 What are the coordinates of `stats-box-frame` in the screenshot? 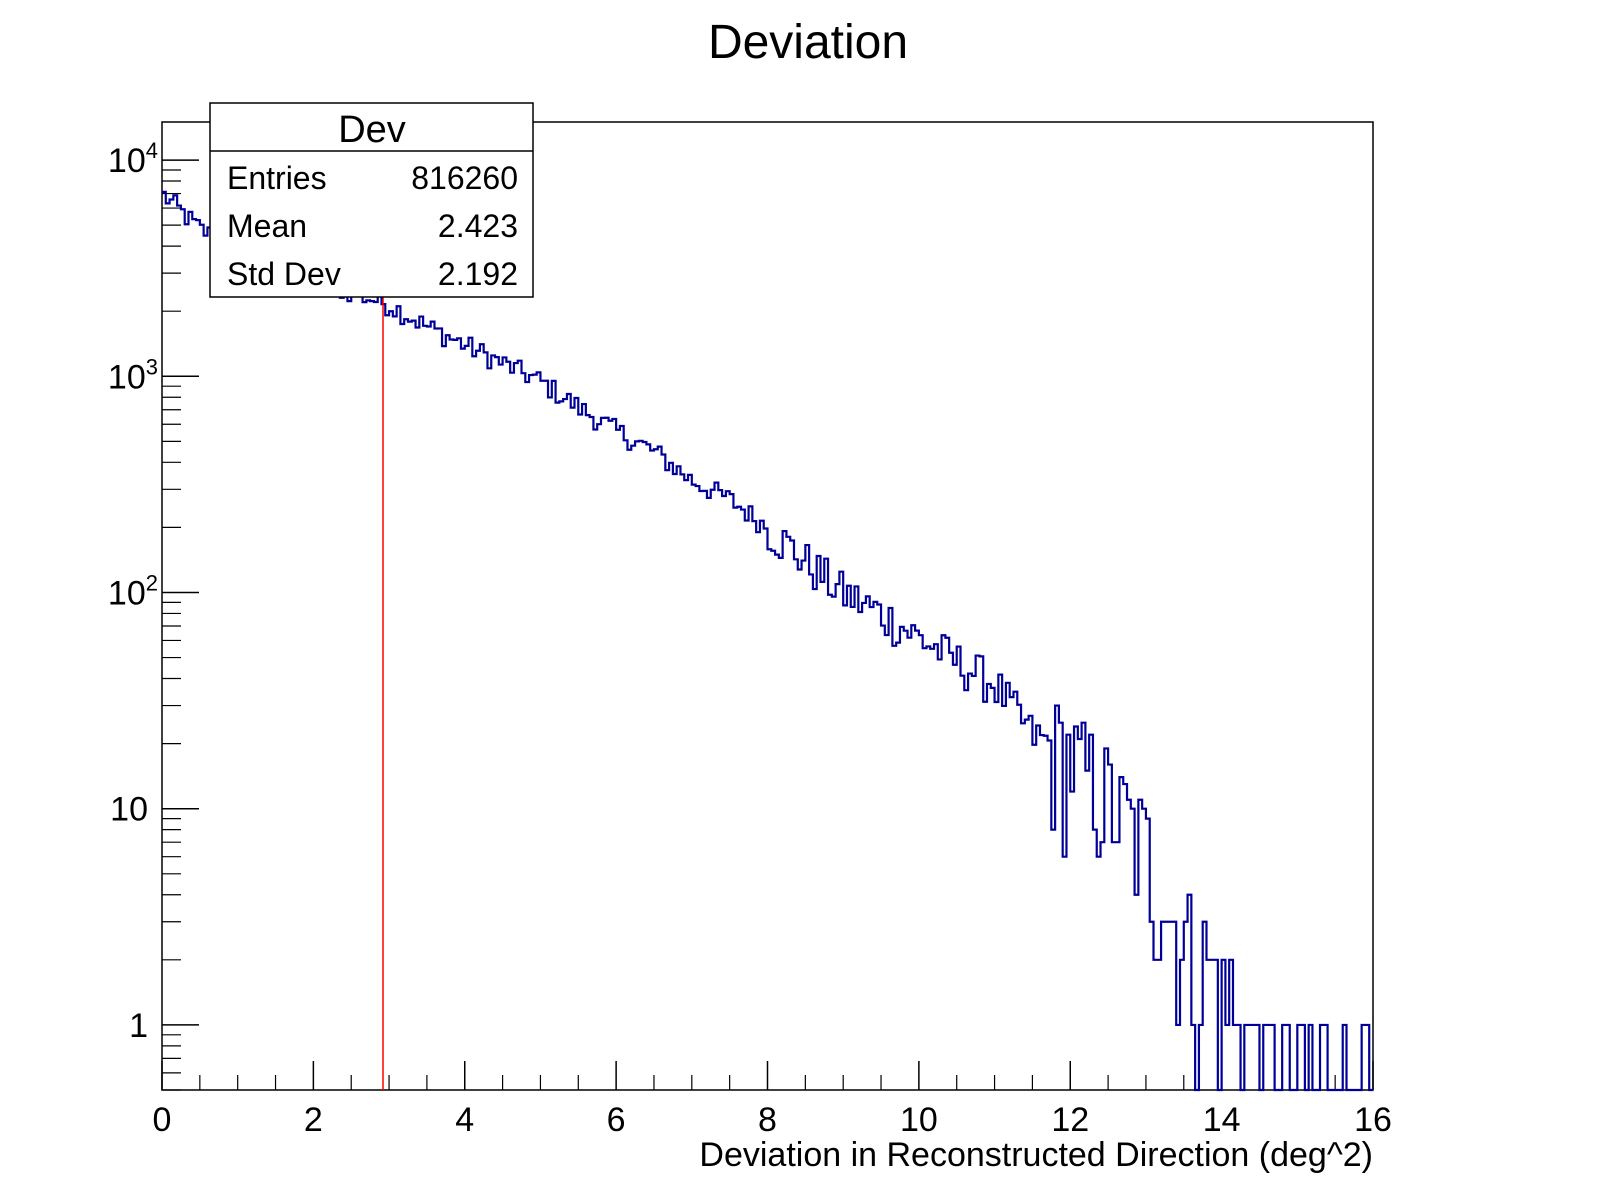 It's located at (371, 200).